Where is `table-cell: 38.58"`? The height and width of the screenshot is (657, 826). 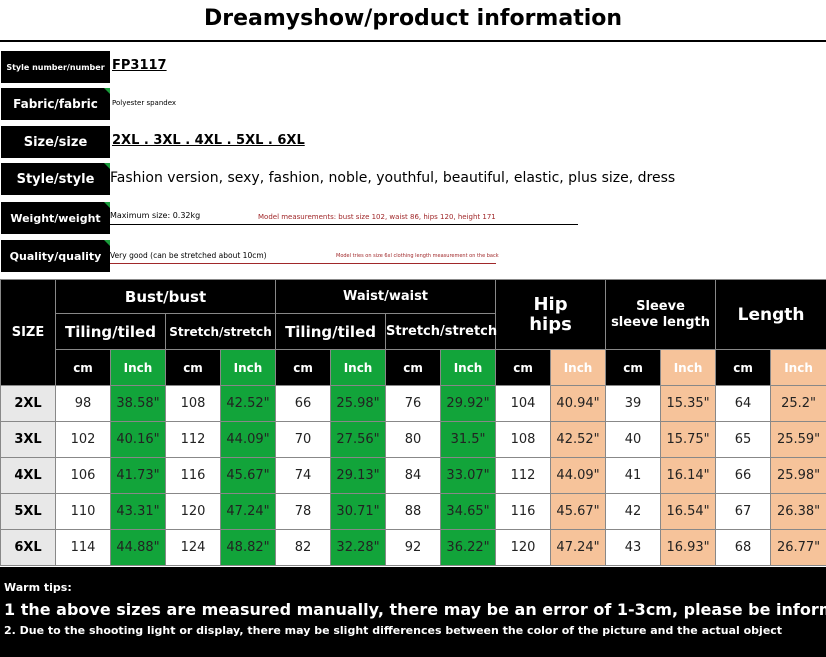
table-cell: 38.58" is located at coordinates (138, 403).